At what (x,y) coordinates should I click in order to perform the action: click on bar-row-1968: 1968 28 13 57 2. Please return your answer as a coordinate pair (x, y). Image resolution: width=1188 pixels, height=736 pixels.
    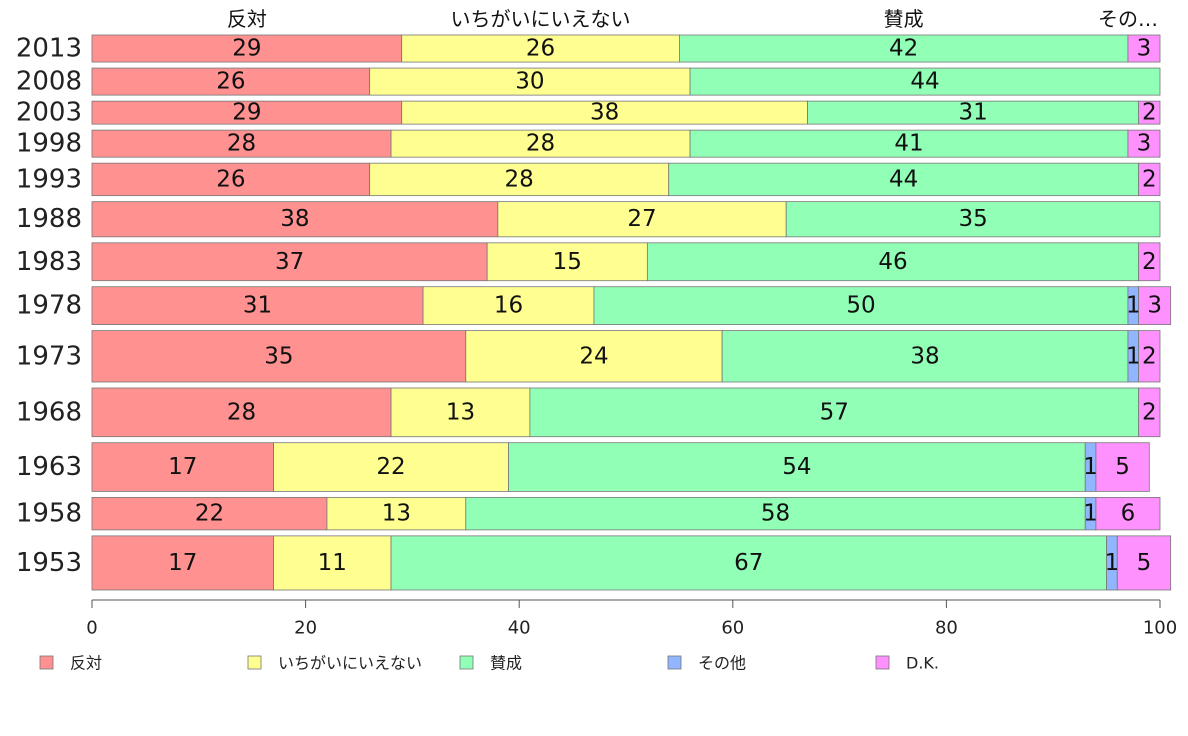
    Looking at the image, I should click on (588, 412).